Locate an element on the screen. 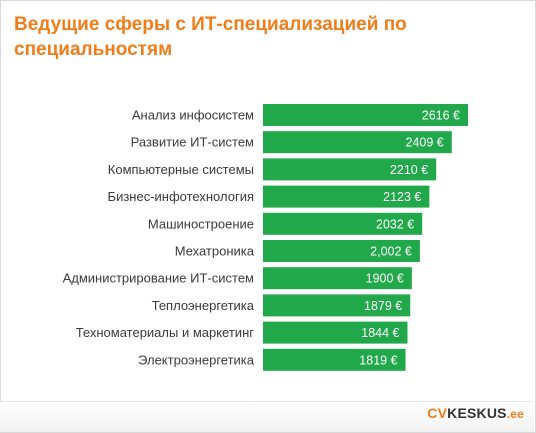 This screenshot has height=433, width=536. value-label: 1900 € is located at coordinates (385, 279).